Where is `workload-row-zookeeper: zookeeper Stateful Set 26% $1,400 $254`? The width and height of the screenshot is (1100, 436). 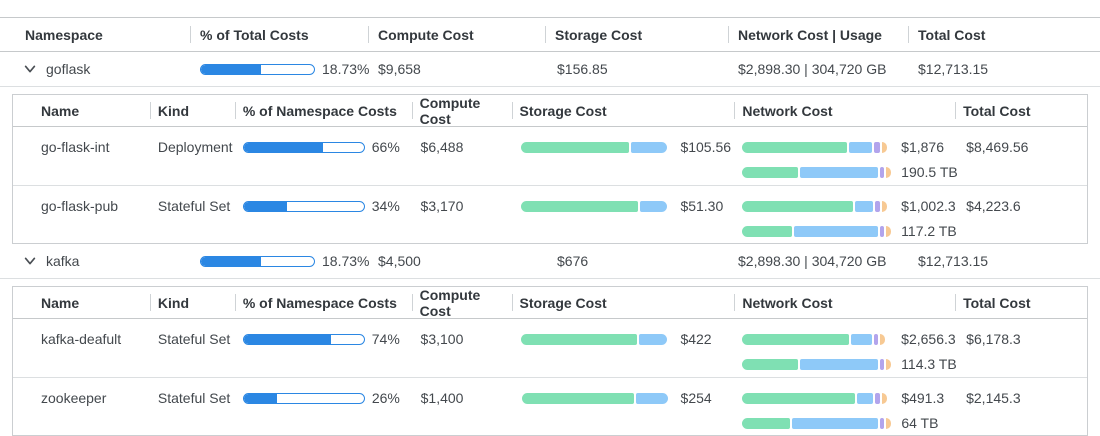 workload-row-zookeeper: zookeeper Stateful Set 26% $1,400 $254 is located at coordinates (550, 406).